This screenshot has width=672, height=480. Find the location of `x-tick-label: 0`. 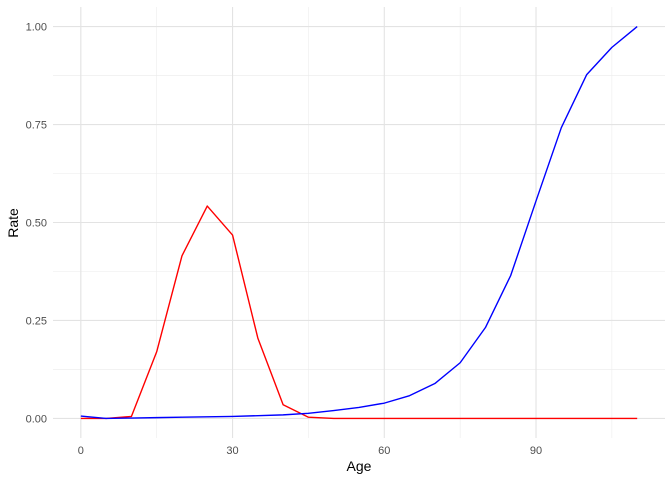

x-tick-label: 0 is located at coordinates (81, 451).